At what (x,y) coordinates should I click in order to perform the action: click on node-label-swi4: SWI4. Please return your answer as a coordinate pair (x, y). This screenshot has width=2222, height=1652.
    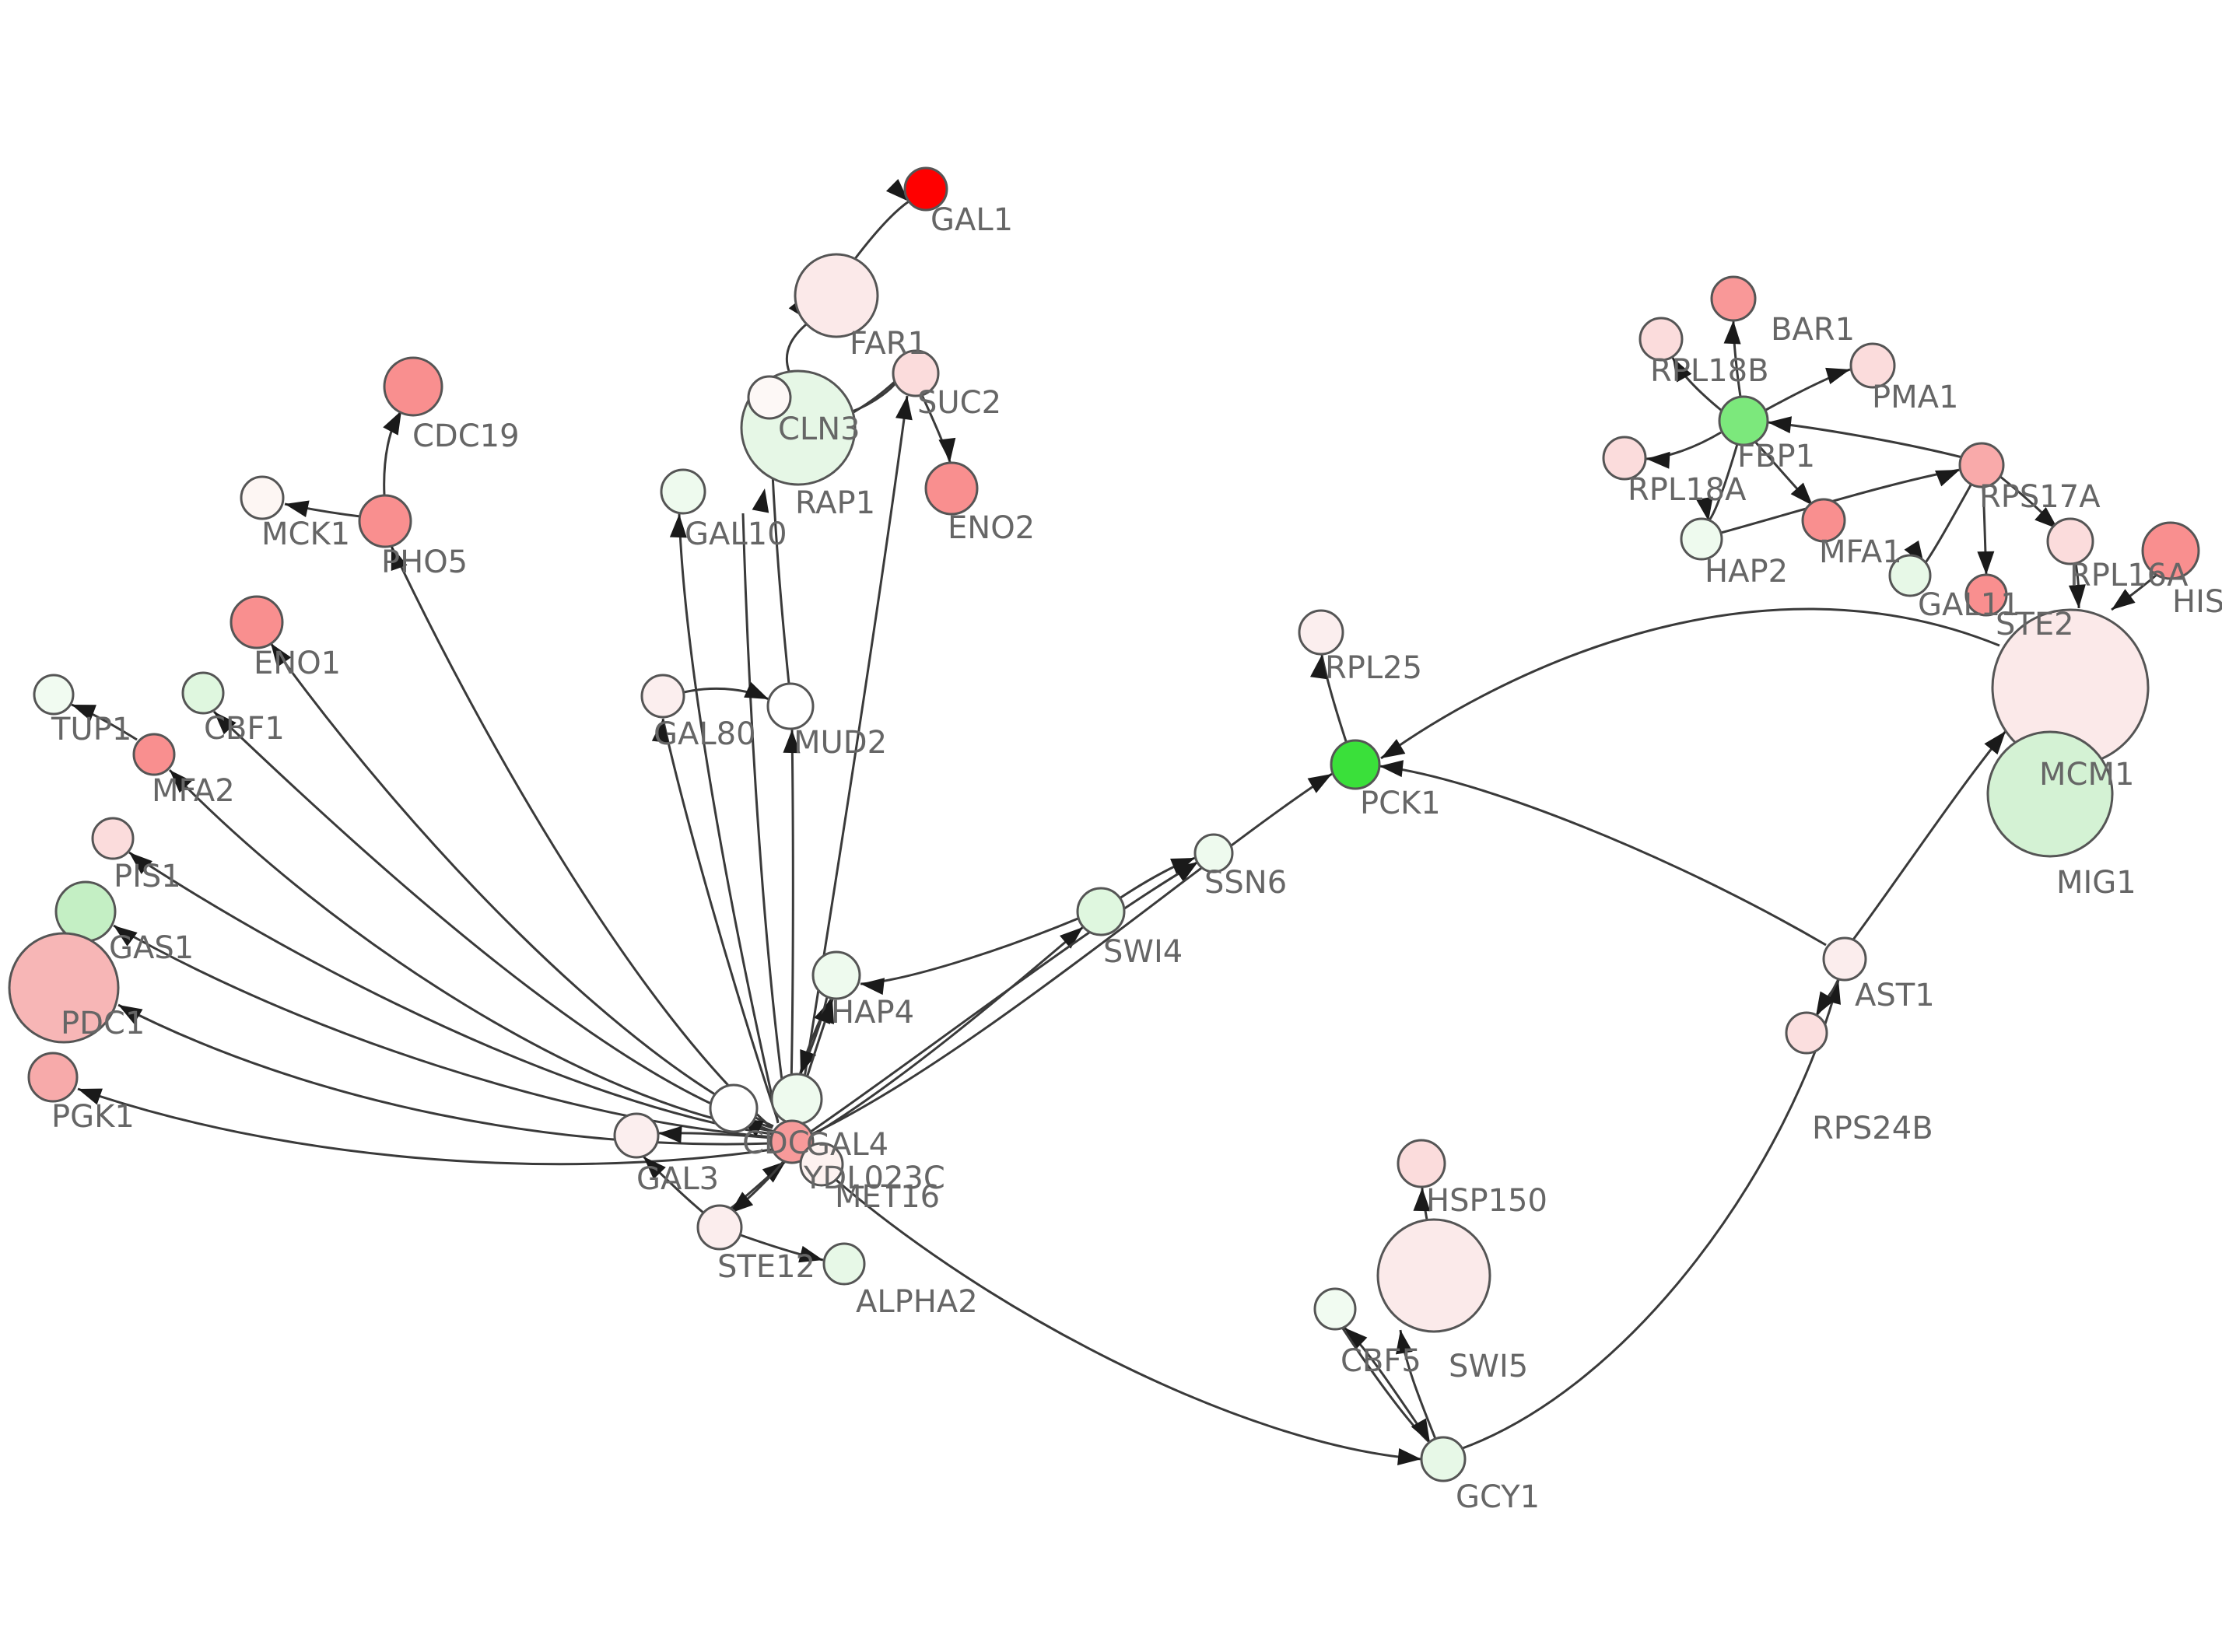
    Looking at the image, I should click on (1143, 952).